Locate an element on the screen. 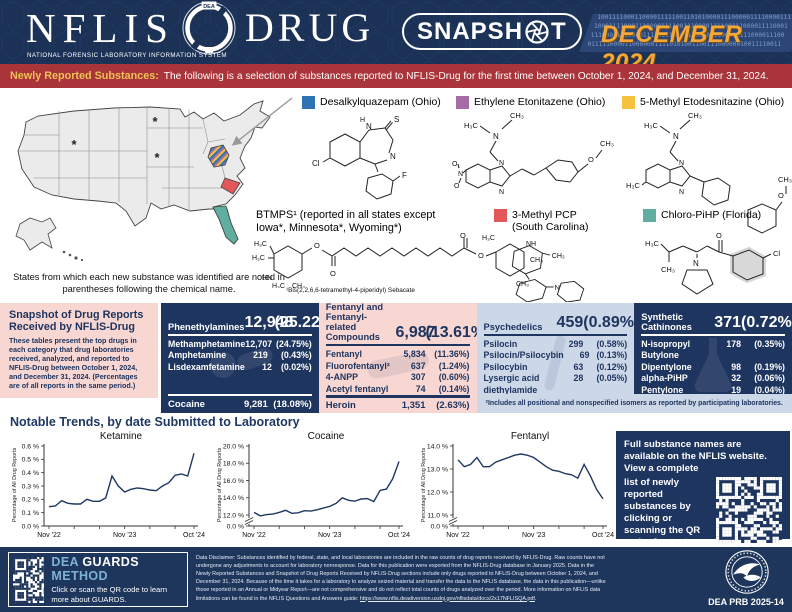  state-south-carolina is located at coordinates (230, 186).